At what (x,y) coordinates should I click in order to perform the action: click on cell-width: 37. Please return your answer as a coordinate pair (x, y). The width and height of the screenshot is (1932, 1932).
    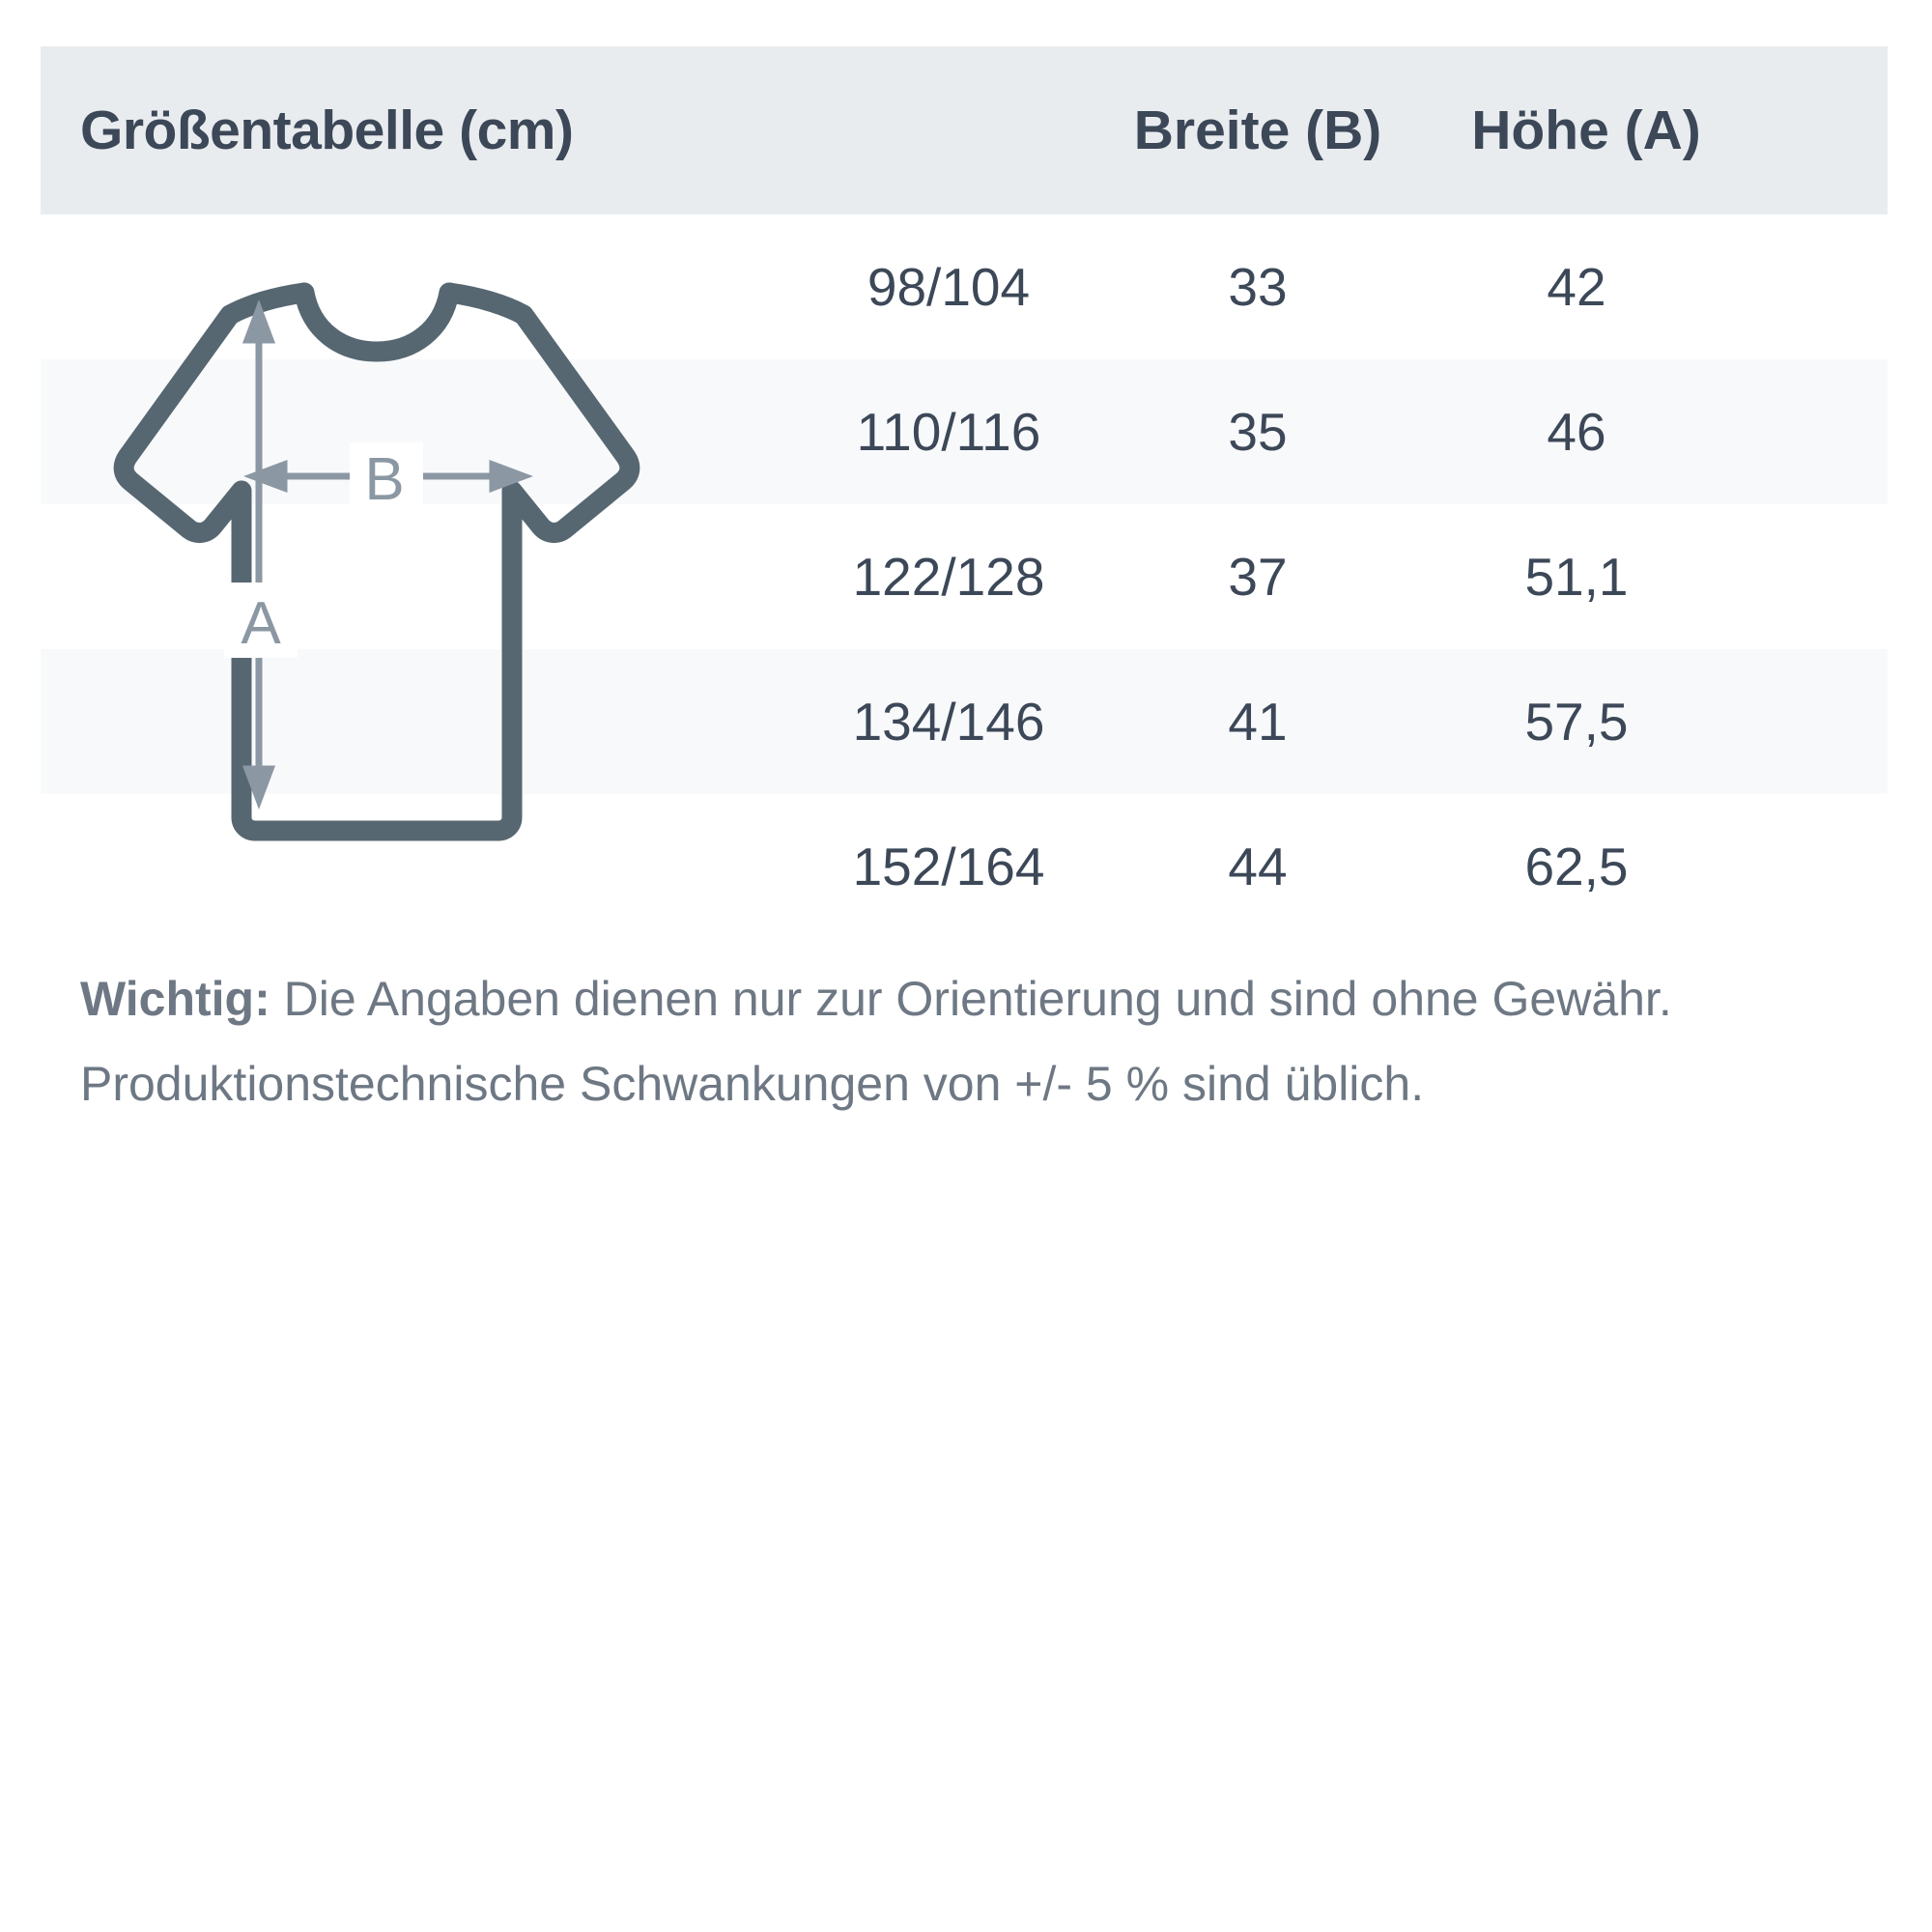
    Looking at the image, I should click on (1258, 577).